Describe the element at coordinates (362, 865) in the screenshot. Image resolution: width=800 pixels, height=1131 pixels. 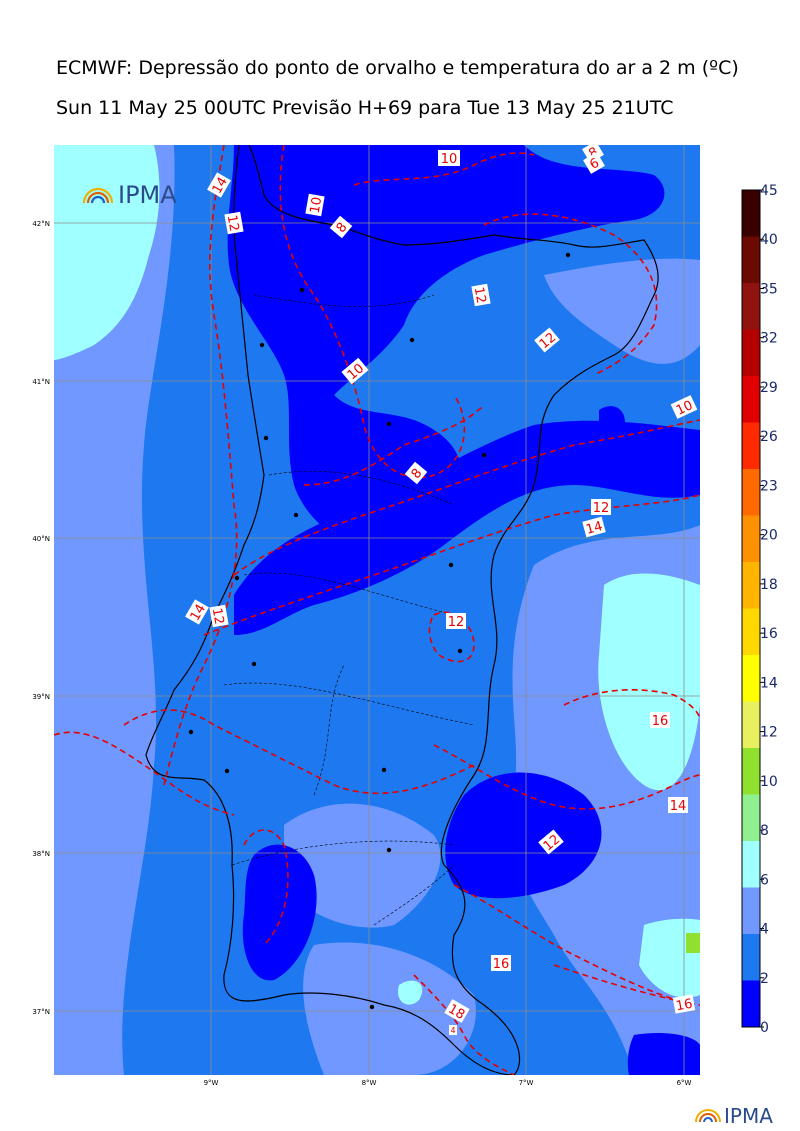
I see `field-4-6-central` at that location.